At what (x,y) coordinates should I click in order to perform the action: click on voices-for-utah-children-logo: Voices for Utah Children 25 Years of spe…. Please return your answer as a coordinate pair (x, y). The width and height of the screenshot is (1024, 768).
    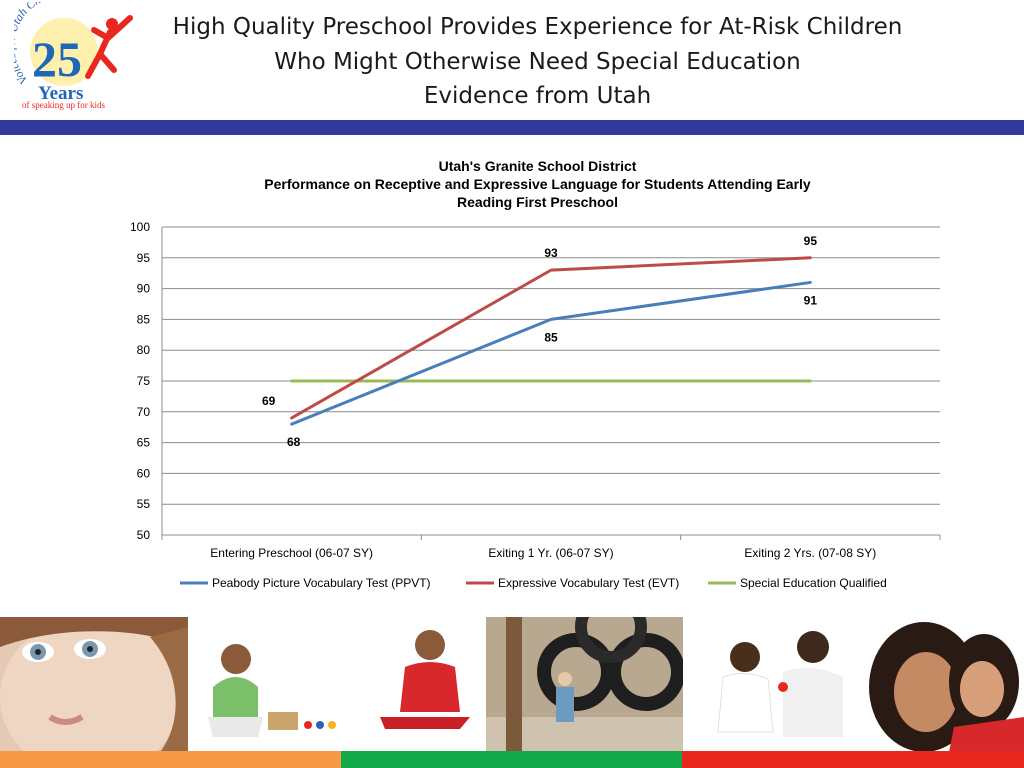
    Looking at the image, I should click on (73, 56).